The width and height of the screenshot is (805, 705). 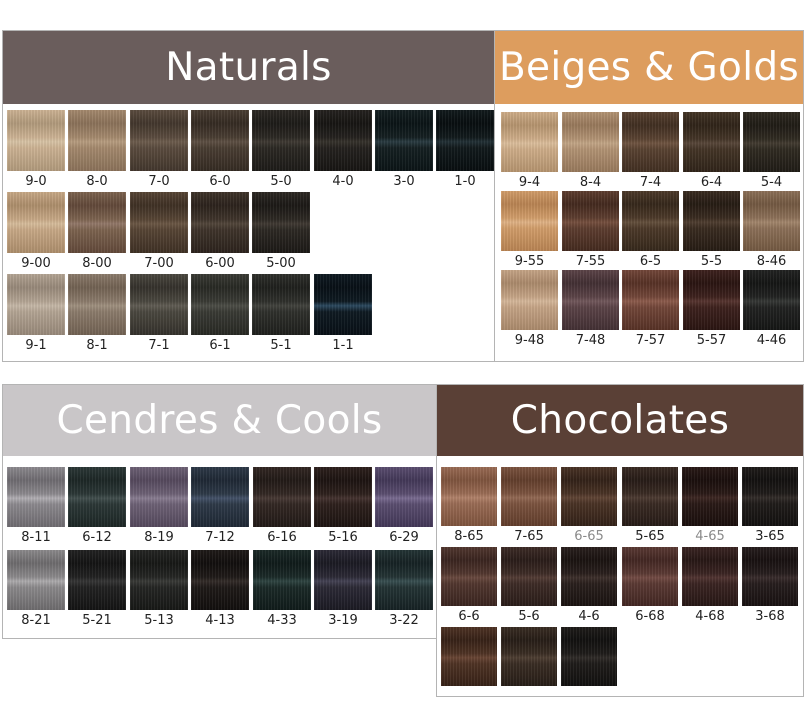 What do you see at coordinates (590, 151) in the screenshot?
I see `swatch-cell: 8-4` at bounding box center [590, 151].